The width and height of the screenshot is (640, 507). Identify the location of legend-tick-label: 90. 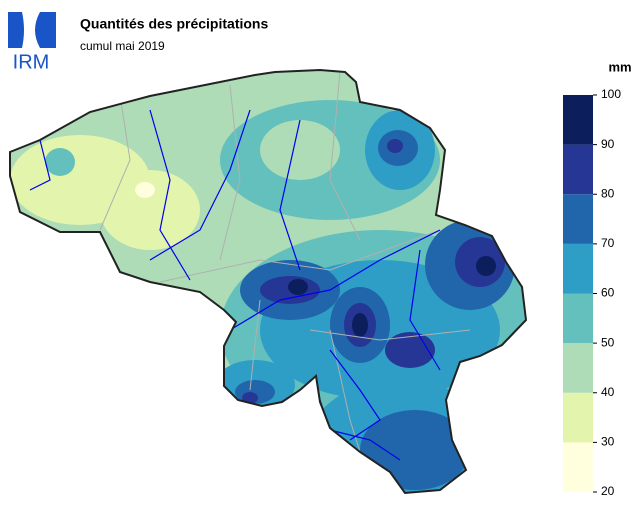
(608, 144).